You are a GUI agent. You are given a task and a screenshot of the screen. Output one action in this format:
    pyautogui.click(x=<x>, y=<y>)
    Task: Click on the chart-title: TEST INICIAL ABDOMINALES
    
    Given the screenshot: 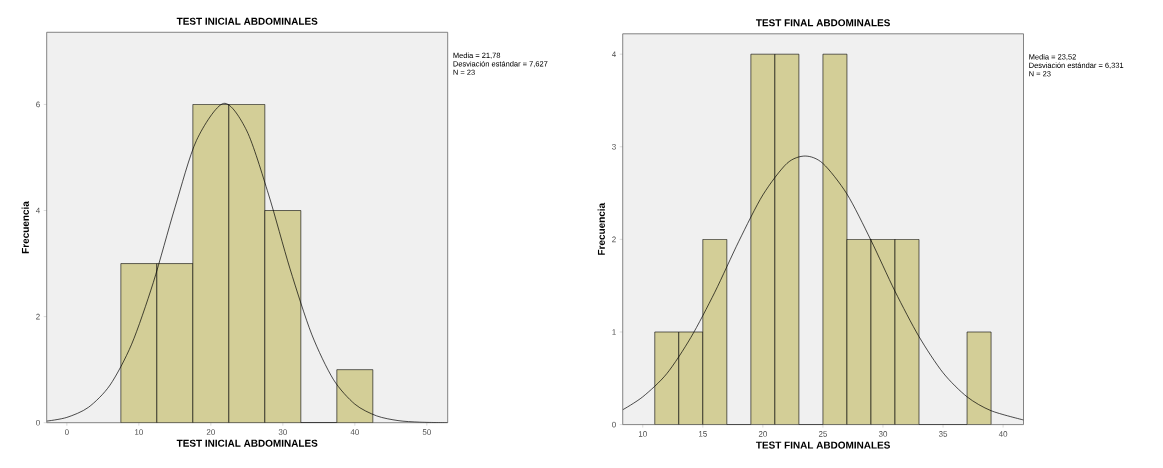 What is the action you would take?
    pyautogui.click(x=247, y=21)
    